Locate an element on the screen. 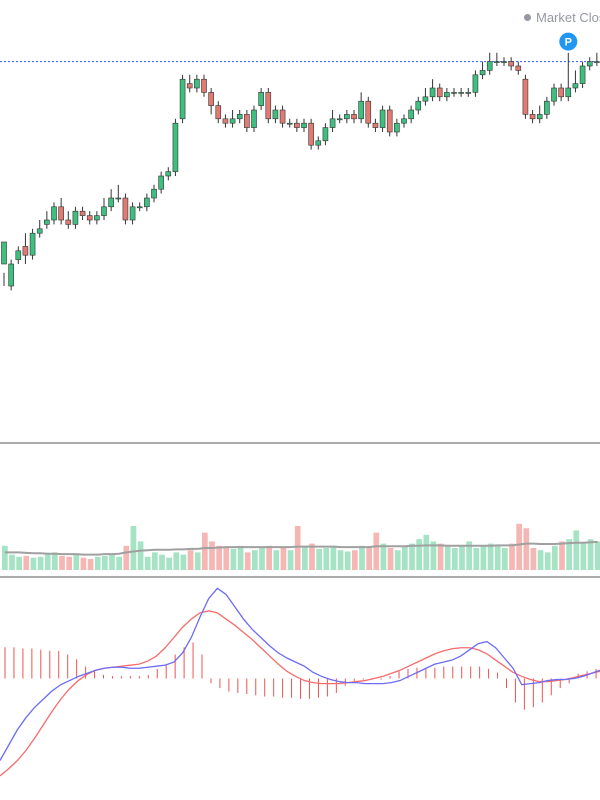 Image resolution: width=600 pixels, height=800 pixels. marker-p-icon is located at coordinates (568, 41).